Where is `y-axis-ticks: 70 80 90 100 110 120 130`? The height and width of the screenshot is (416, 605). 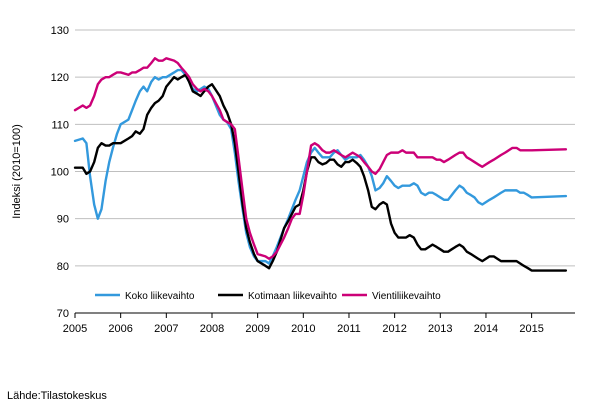 y-axis-ticks: 70 80 90 100 110 120 130 is located at coordinates (60, 172).